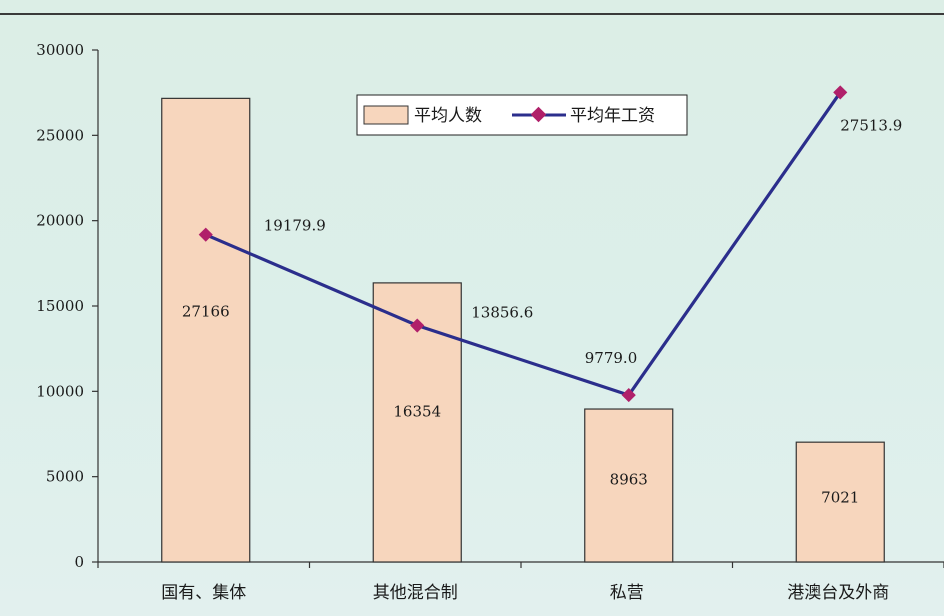 The width and height of the screenshot is (944, 616). Describe the element at coordinates (629, 479) in the screenshot. I see `bar-value-label: 8963` at that location.